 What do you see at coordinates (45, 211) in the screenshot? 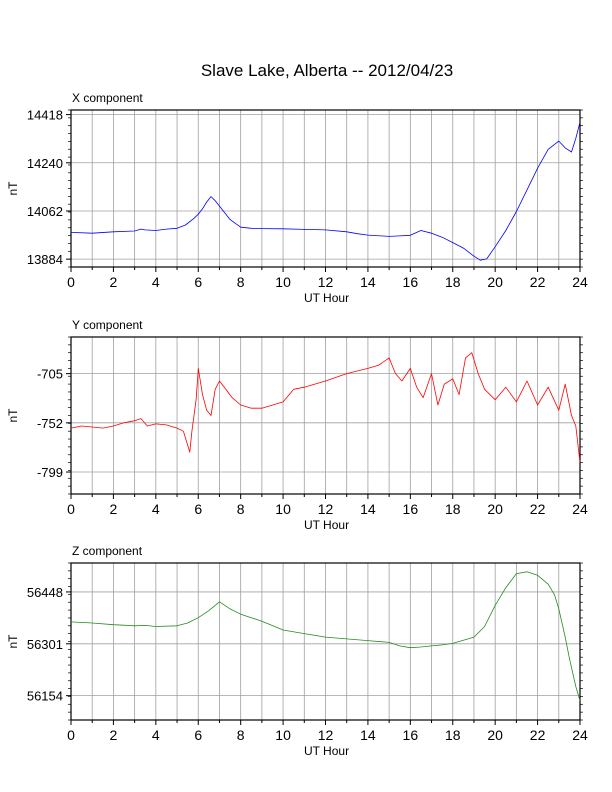
I see `y-tick-label: 14062` at bounding box center [45, 211].